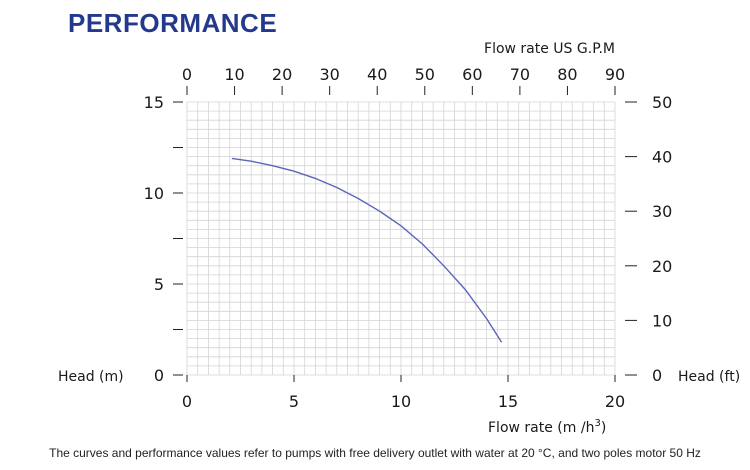  I want to click on x-axis-title: Flow rate (m /h3), so click(547, 427).